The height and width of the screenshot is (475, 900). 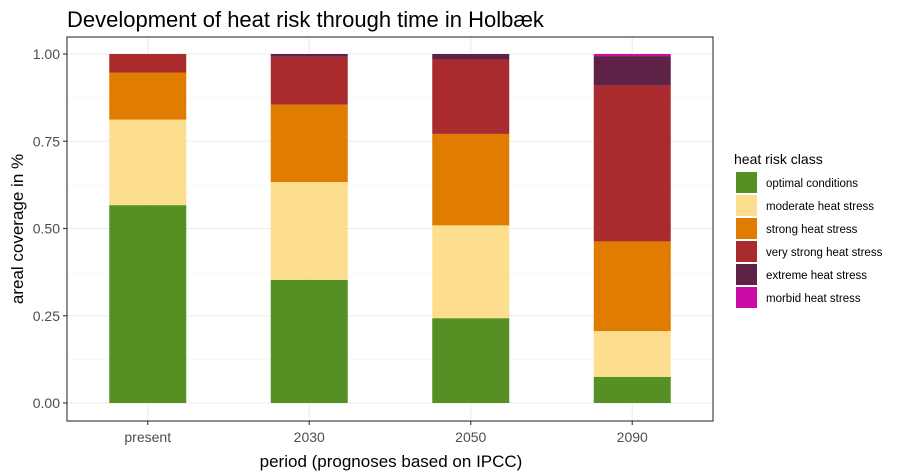 What do you see at coordinates (816, 276) in the screenshot?
I see `legend-label: extreme heat stress` at bounding box center [816, 276].